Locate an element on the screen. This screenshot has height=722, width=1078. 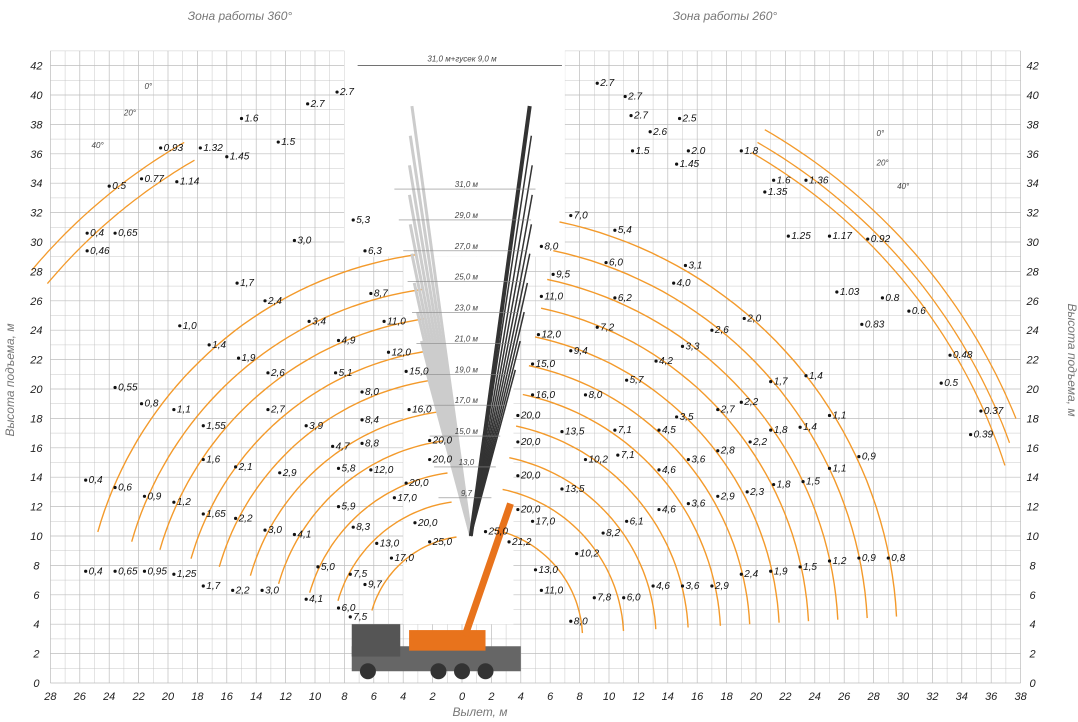
load-label-left: 3,9 is located at coordinates (316, 426).